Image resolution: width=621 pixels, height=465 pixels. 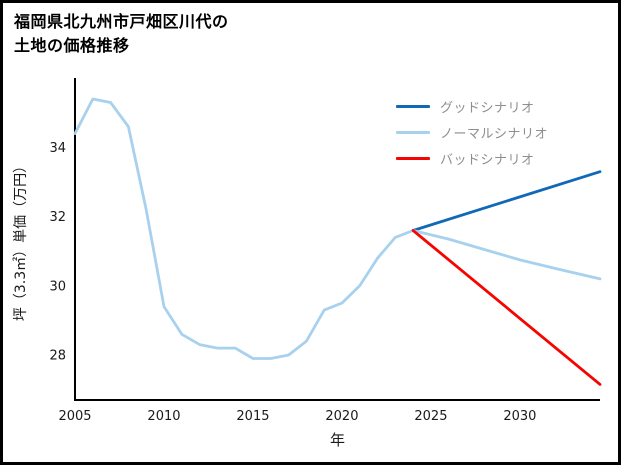 I want to click on x-tick-label: 2030, so click(x=519, y=416).